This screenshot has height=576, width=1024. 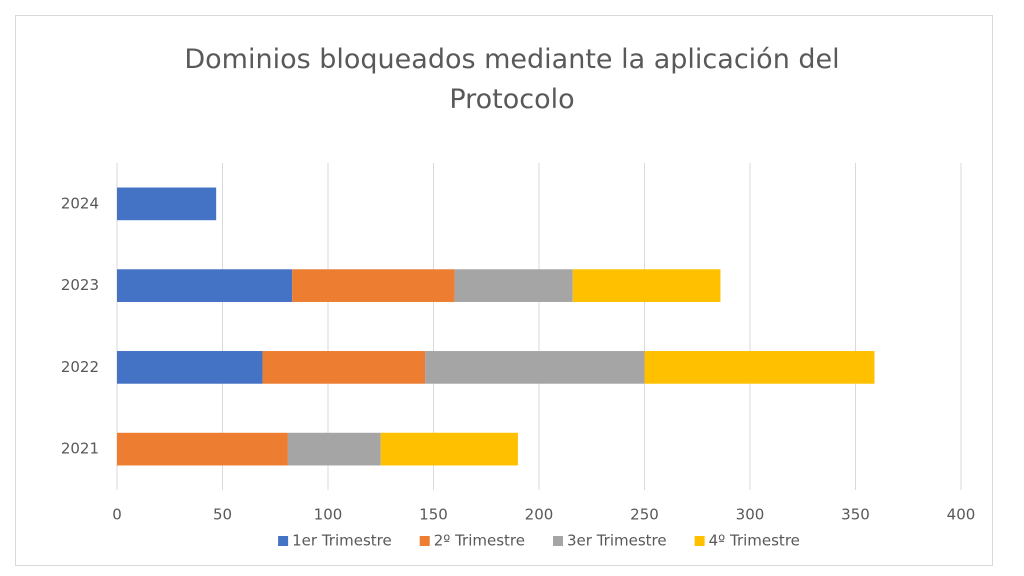 What do you see at coordinates (750, 515) in the screenshot?
I see `x-tick-label: 300` at bounding box center [750, 515].